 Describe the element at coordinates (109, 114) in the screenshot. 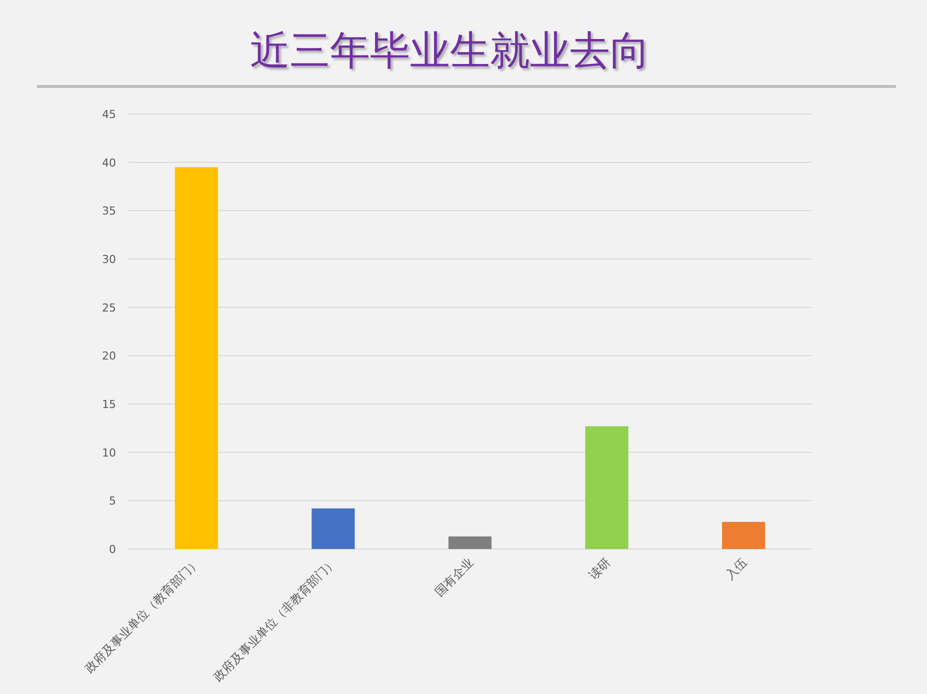

I see `y-tick-label: 45` at that location.